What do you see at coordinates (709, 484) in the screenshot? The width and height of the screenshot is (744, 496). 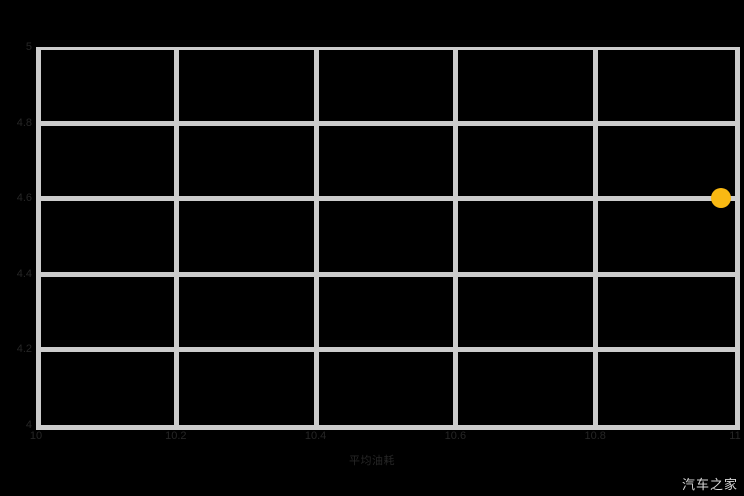 I see `watermark: 汽车之家` at bounding box center [709, 484].